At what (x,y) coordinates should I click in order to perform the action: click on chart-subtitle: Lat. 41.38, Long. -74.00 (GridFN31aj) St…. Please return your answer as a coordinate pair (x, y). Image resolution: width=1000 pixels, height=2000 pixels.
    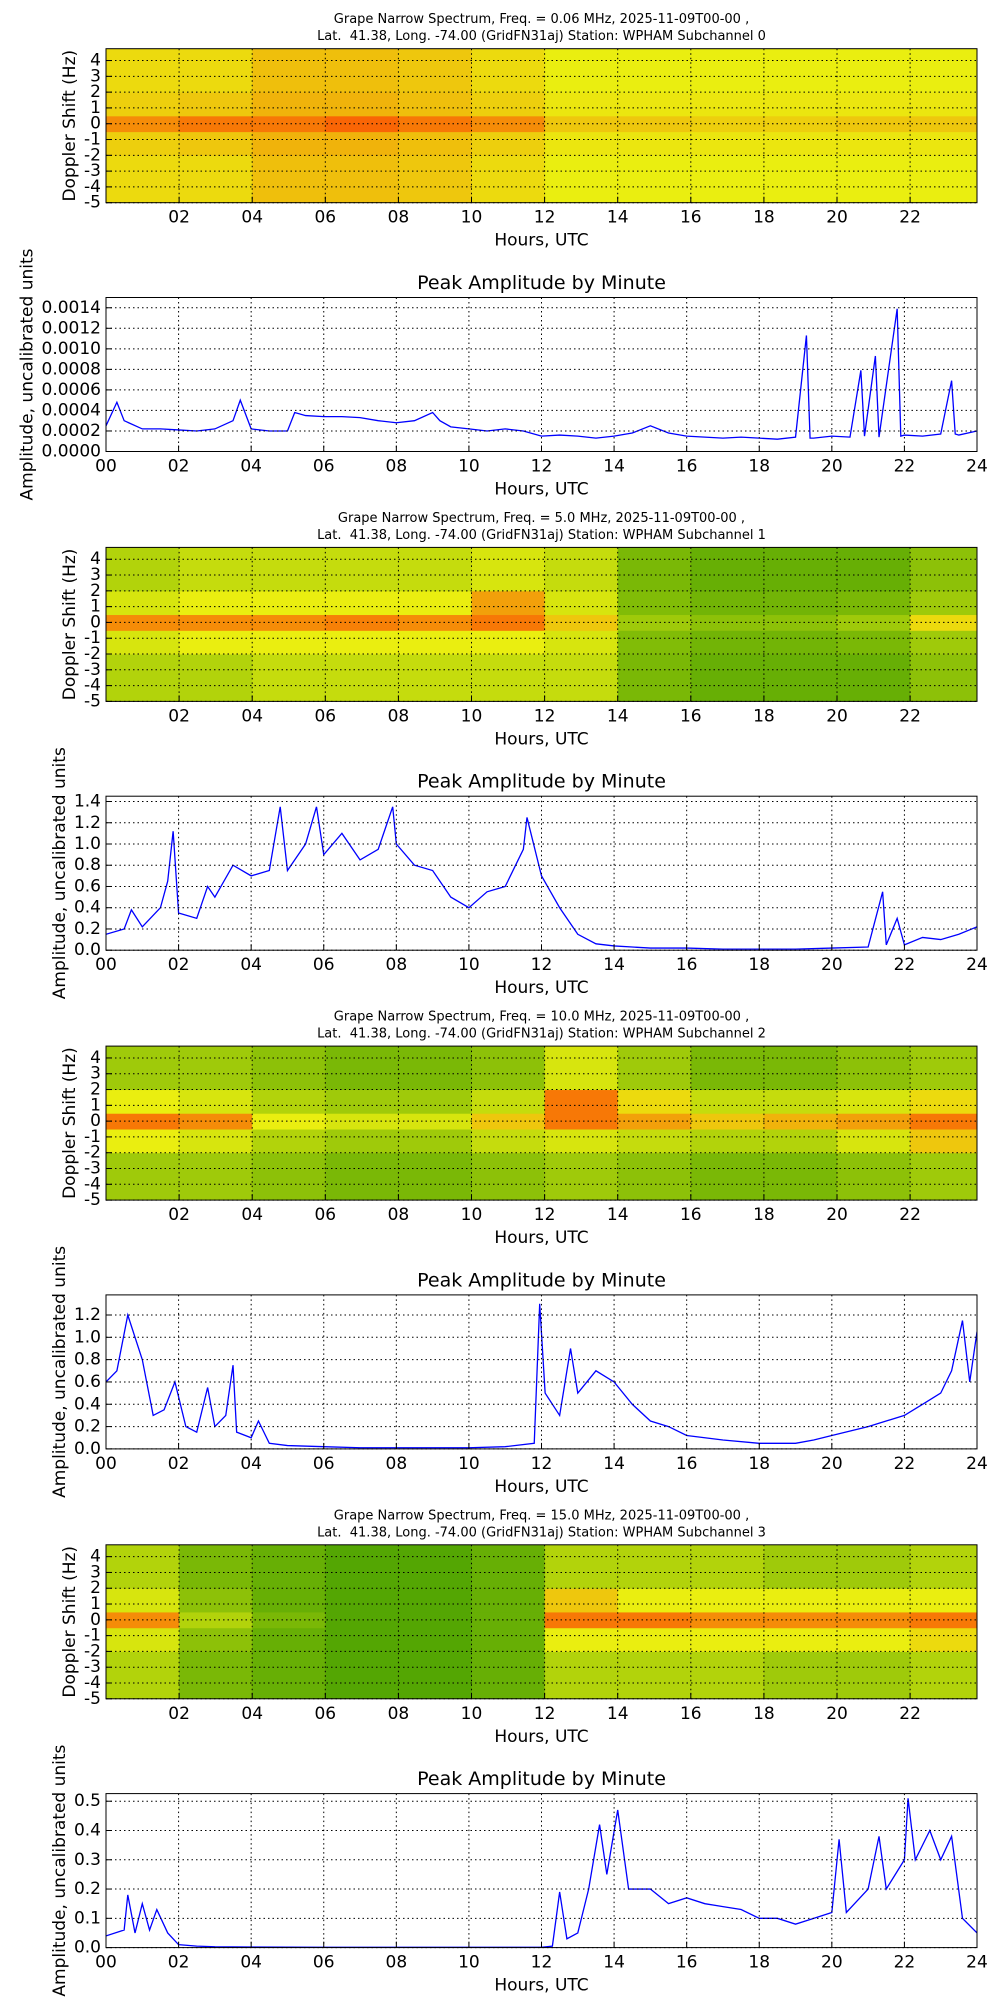
    Looking at the image, I should click on (541, 535).